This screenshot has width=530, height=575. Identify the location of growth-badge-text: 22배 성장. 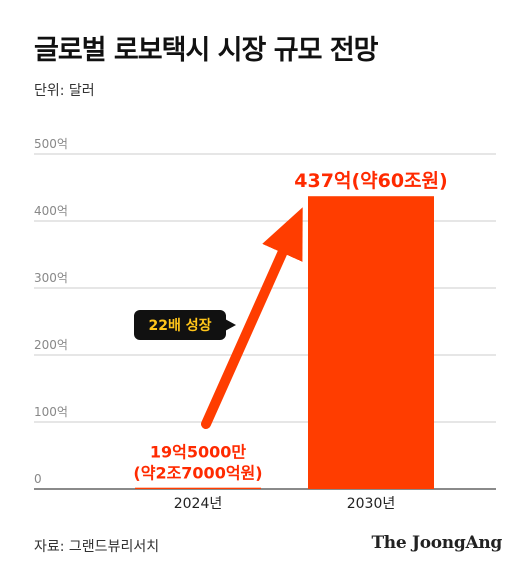
(180, 325).